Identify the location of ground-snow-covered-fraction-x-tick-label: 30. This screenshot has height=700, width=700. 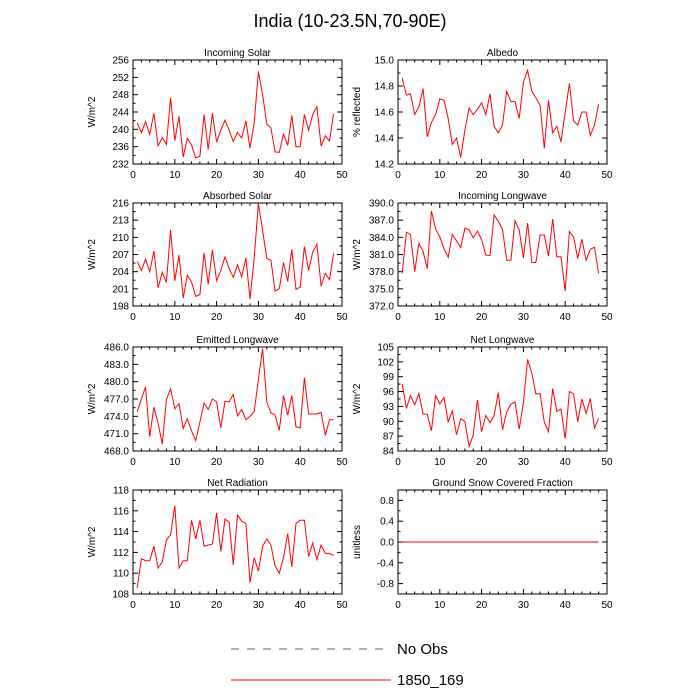
(524, 605).